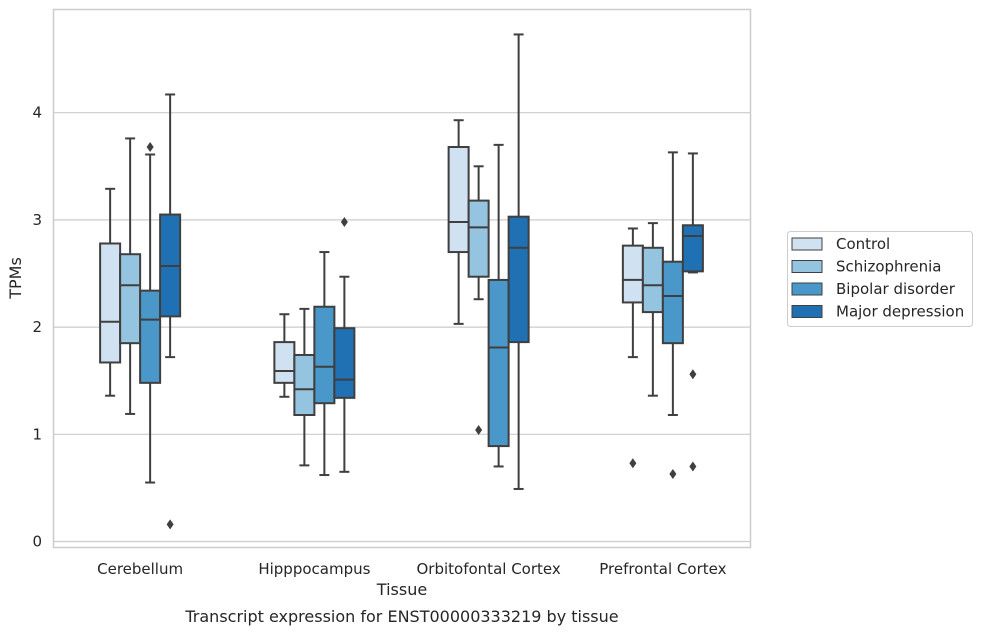 Image resolution: width=983 pixels, height=634 pixels. Describe the element at coordinates (37, 434) in the screenshot. I see `y-tick-label: 1` at that location.